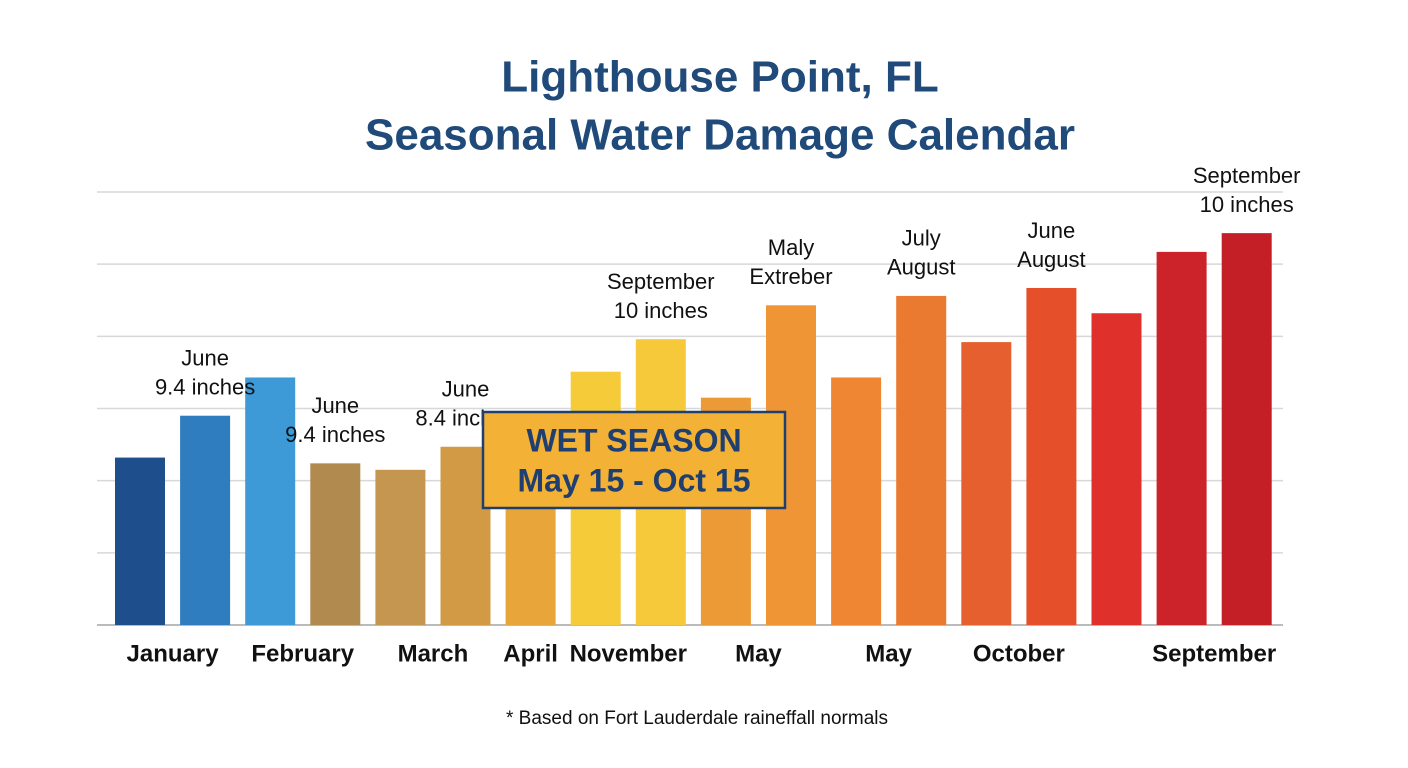 This screenshot has height=768, width=1408. I want to click on bar-note: Extreber, so click(790, 276).